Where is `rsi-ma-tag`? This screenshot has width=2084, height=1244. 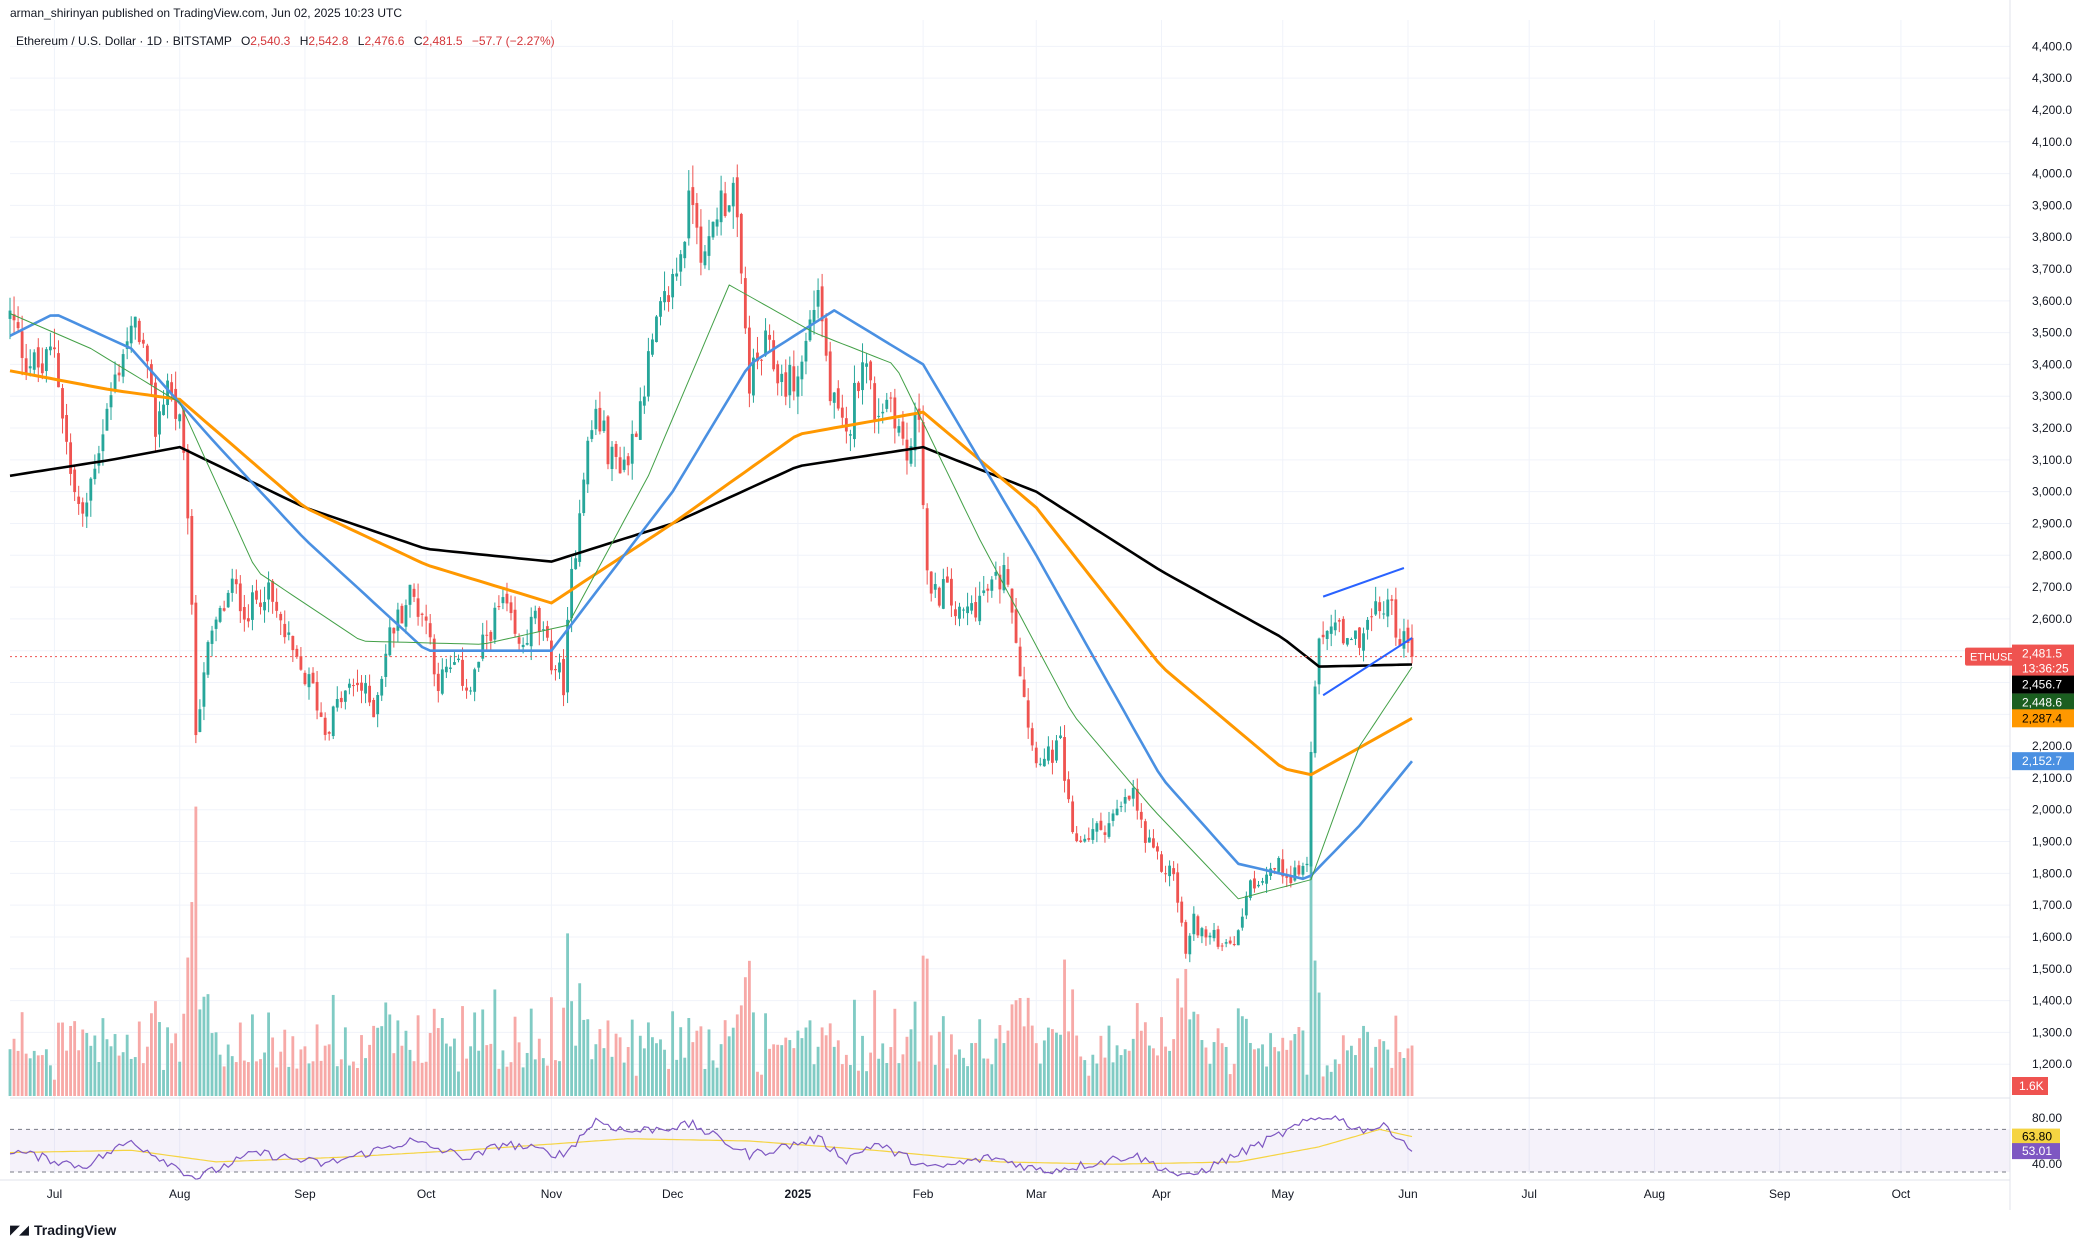 rsi-ma-tag is located at coordinates (2036, 1136).